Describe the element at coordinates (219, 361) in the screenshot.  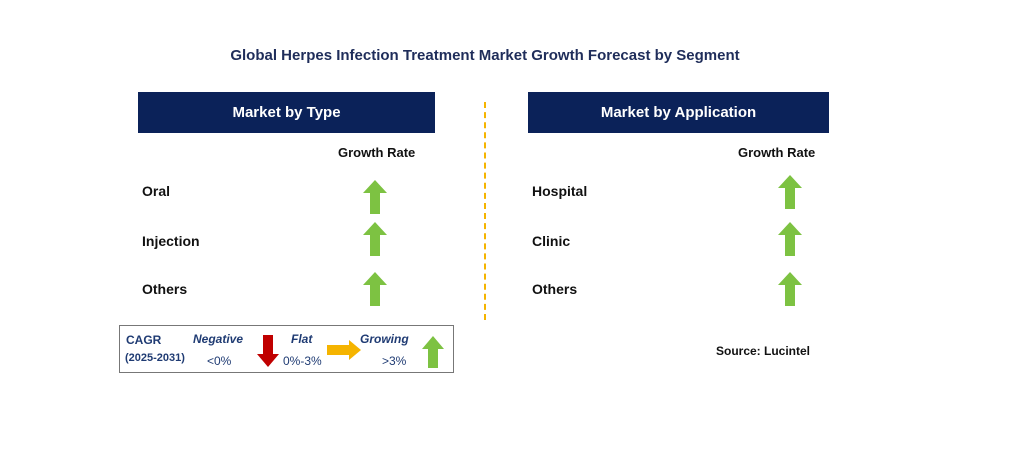
I see `legend-negative-range: <0%` at that location.